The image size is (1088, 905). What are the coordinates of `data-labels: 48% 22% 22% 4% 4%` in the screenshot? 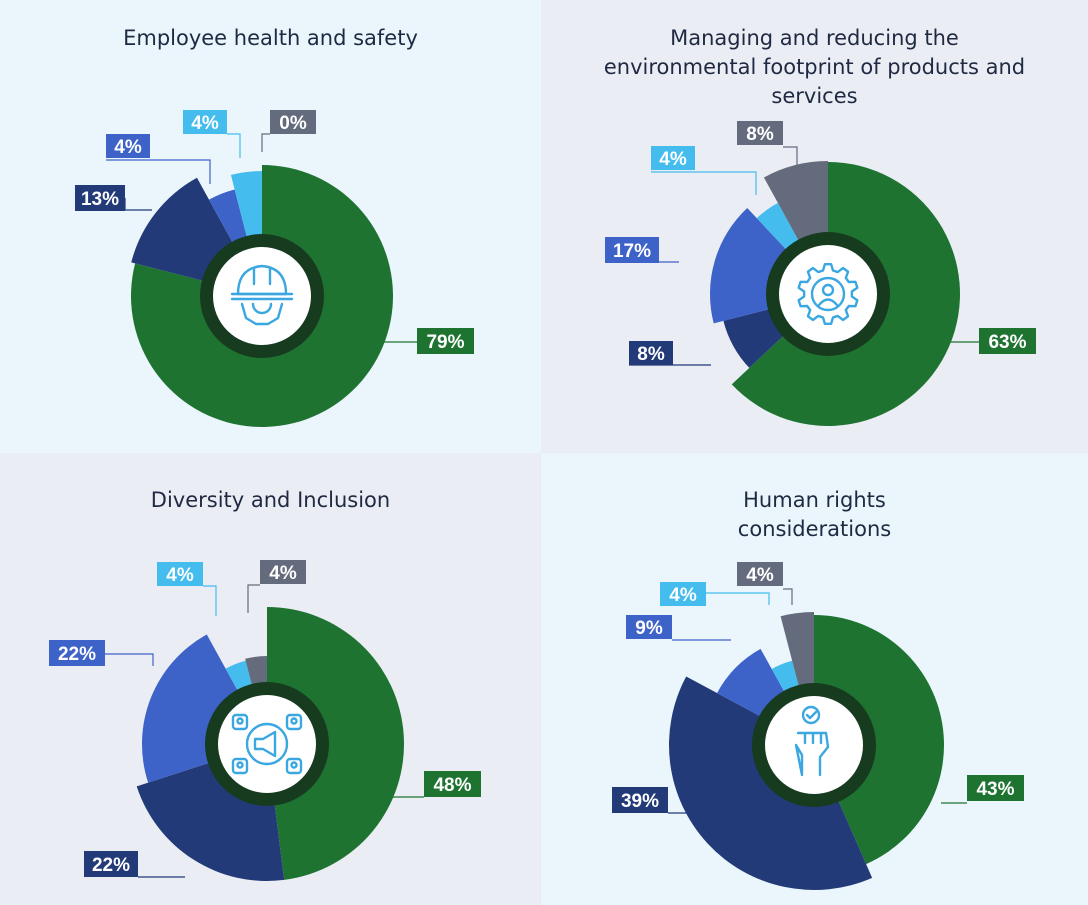 It's located at (265, 718).